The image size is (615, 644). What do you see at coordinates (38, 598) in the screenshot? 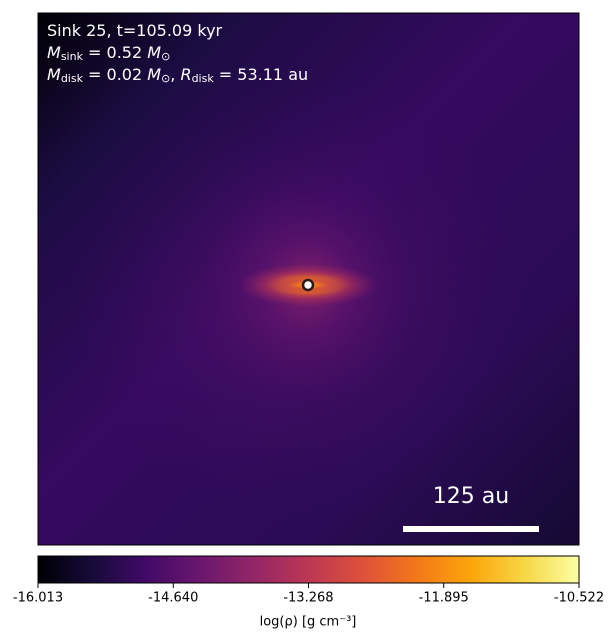
I see `tick-label: -16.013` at bounding box center [38, 598].